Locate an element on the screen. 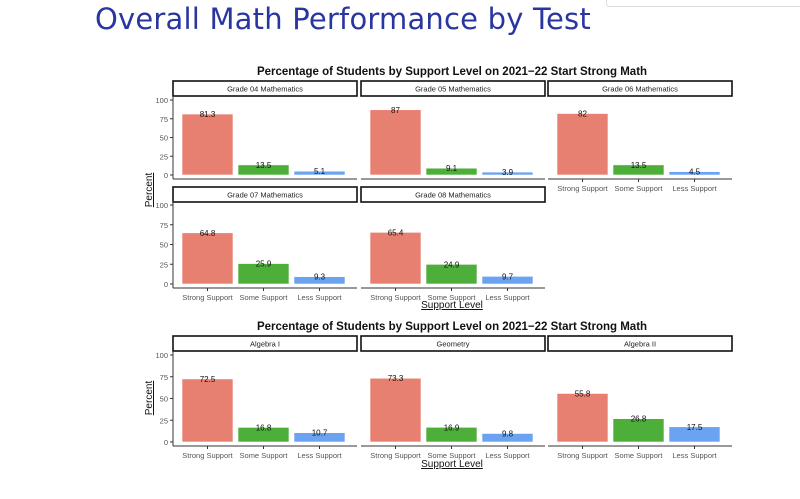 Image resolution: width=800 pixels, height=499 pixels. facet-label: Grade 08 Mathematics is located at coordinates (453, 195).